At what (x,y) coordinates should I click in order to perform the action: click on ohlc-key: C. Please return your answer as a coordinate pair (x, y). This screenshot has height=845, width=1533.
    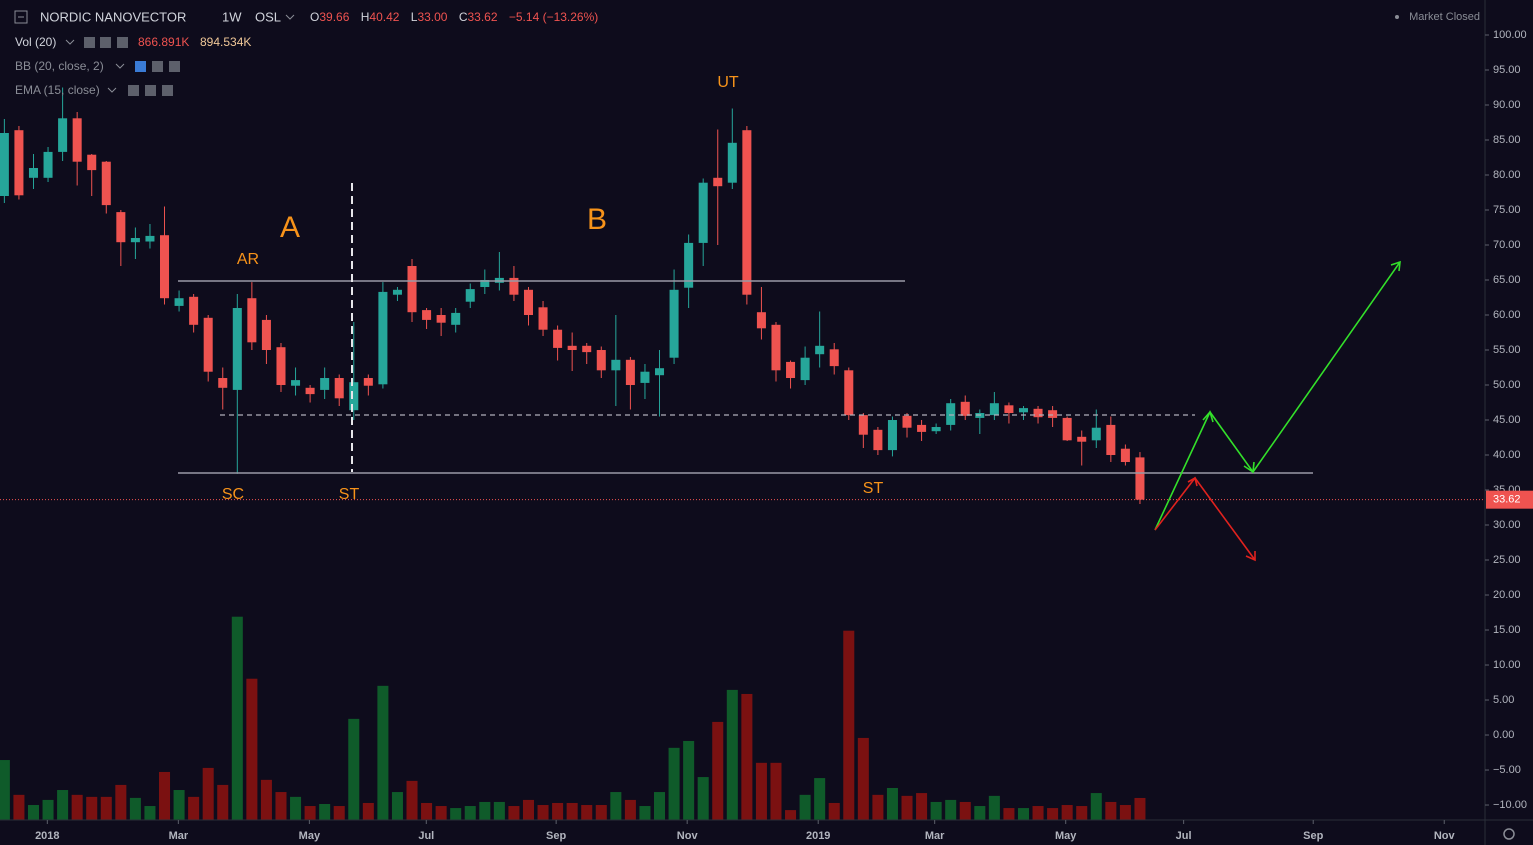
    Looking at the image, I should click on (463, 17).